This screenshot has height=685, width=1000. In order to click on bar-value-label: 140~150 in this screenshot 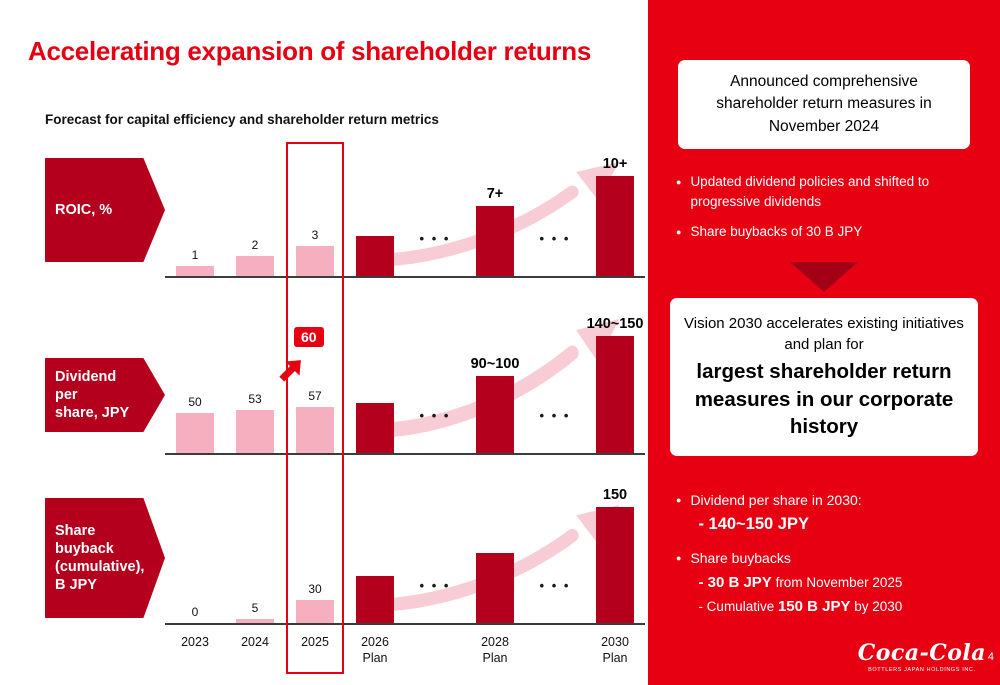, I will do `click(615, 324)`.